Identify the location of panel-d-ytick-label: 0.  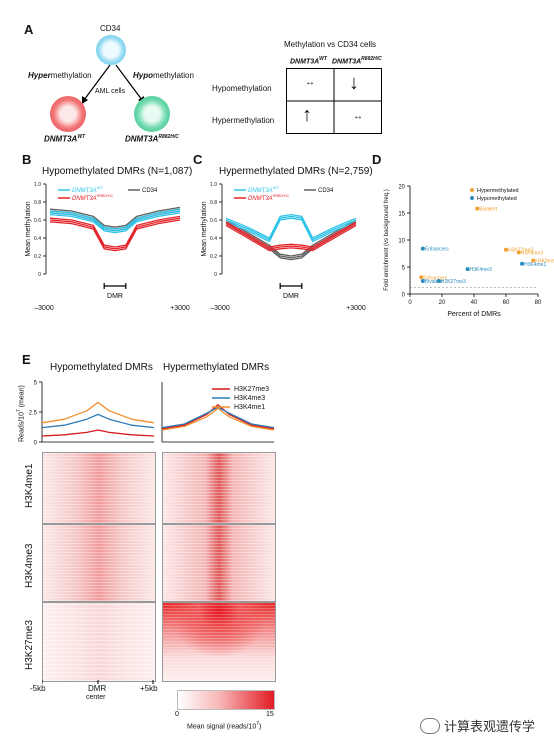
(404, 296).